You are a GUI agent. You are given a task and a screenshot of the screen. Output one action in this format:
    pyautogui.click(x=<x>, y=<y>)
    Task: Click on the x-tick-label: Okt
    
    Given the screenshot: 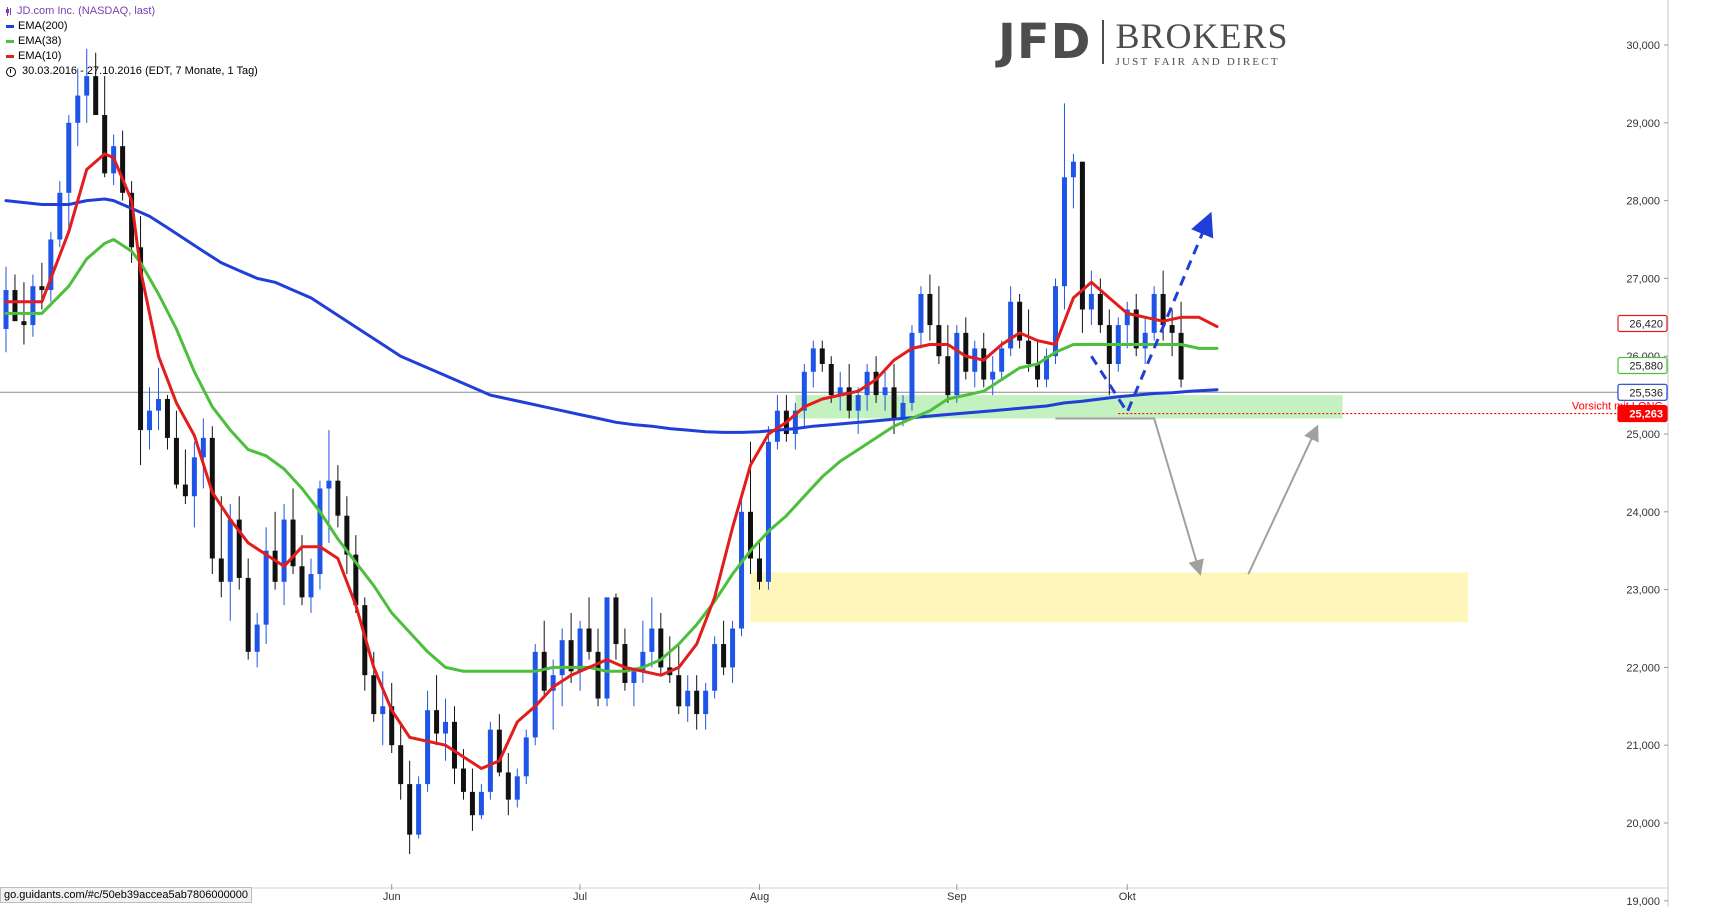 What is the action you would take?
    pyautogui.click(x=1127, y=897)
    